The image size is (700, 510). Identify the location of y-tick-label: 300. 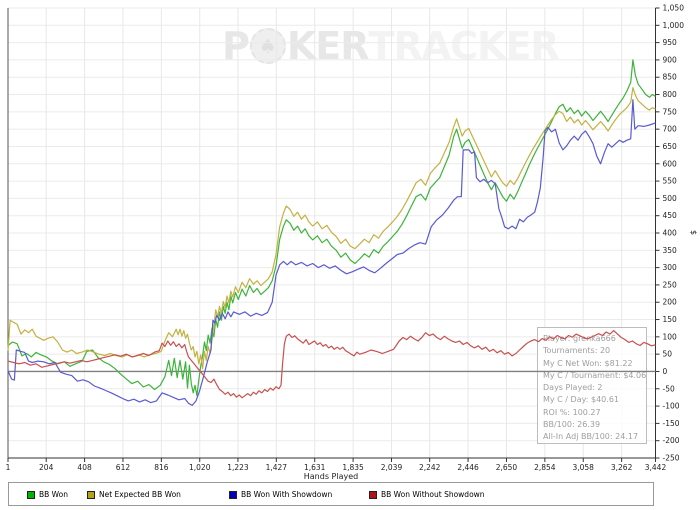
(670, 267).